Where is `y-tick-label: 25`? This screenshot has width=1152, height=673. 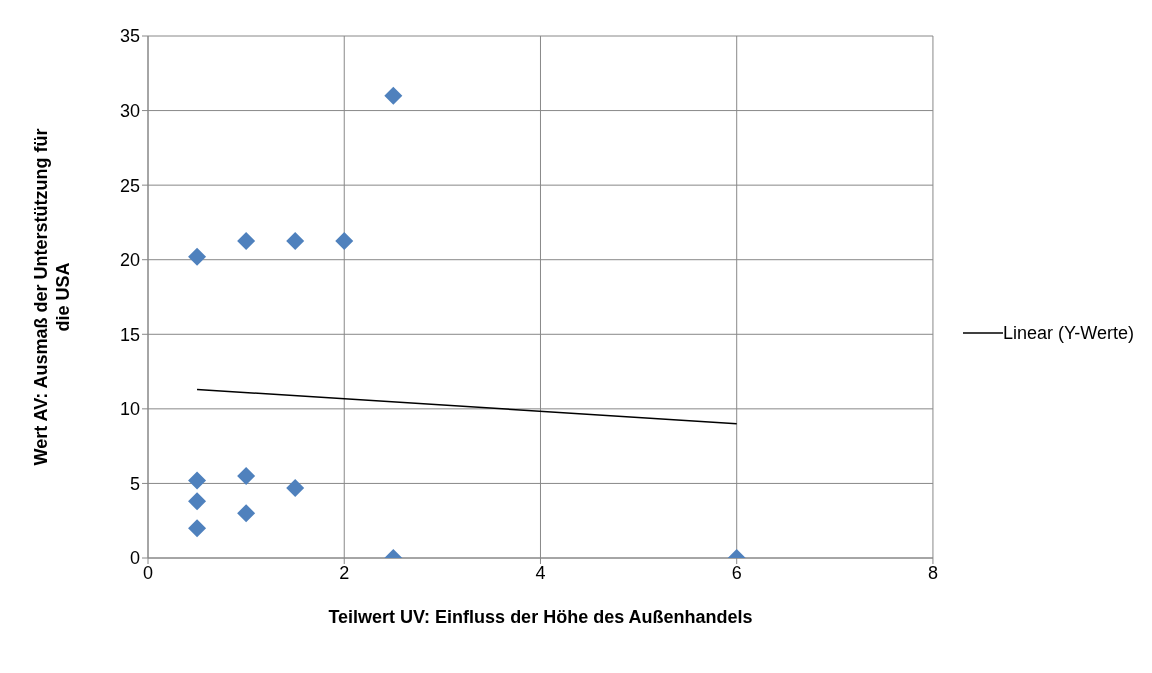 y-tick-label: 25 is located at coordinates (129, 185).